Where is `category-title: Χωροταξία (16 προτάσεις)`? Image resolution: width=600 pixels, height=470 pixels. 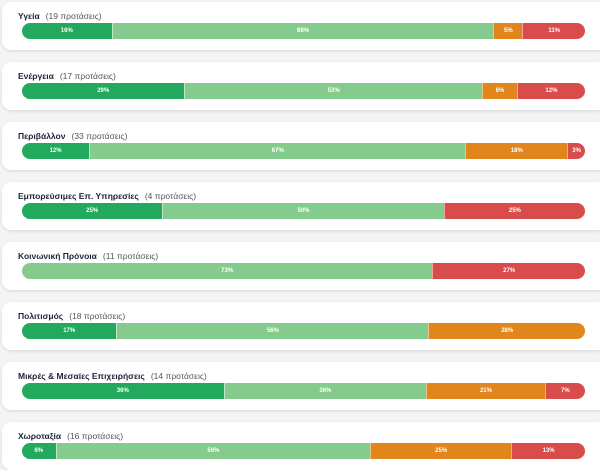
category-title: Χωροταξία (16 προτάσεις) is located at coordinates (70, 436).